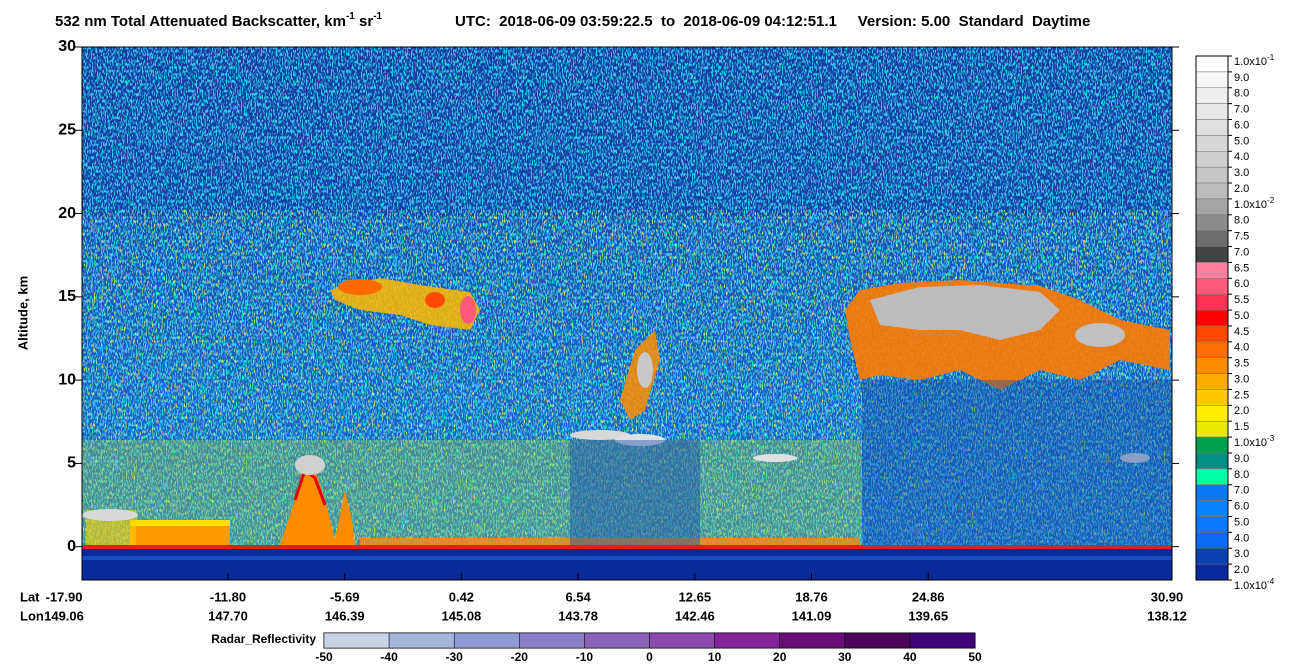  What do you see at coordinates (1017, 462) in the screenshot?
I see `attenuated-column` at bounding box center [1017, 462].